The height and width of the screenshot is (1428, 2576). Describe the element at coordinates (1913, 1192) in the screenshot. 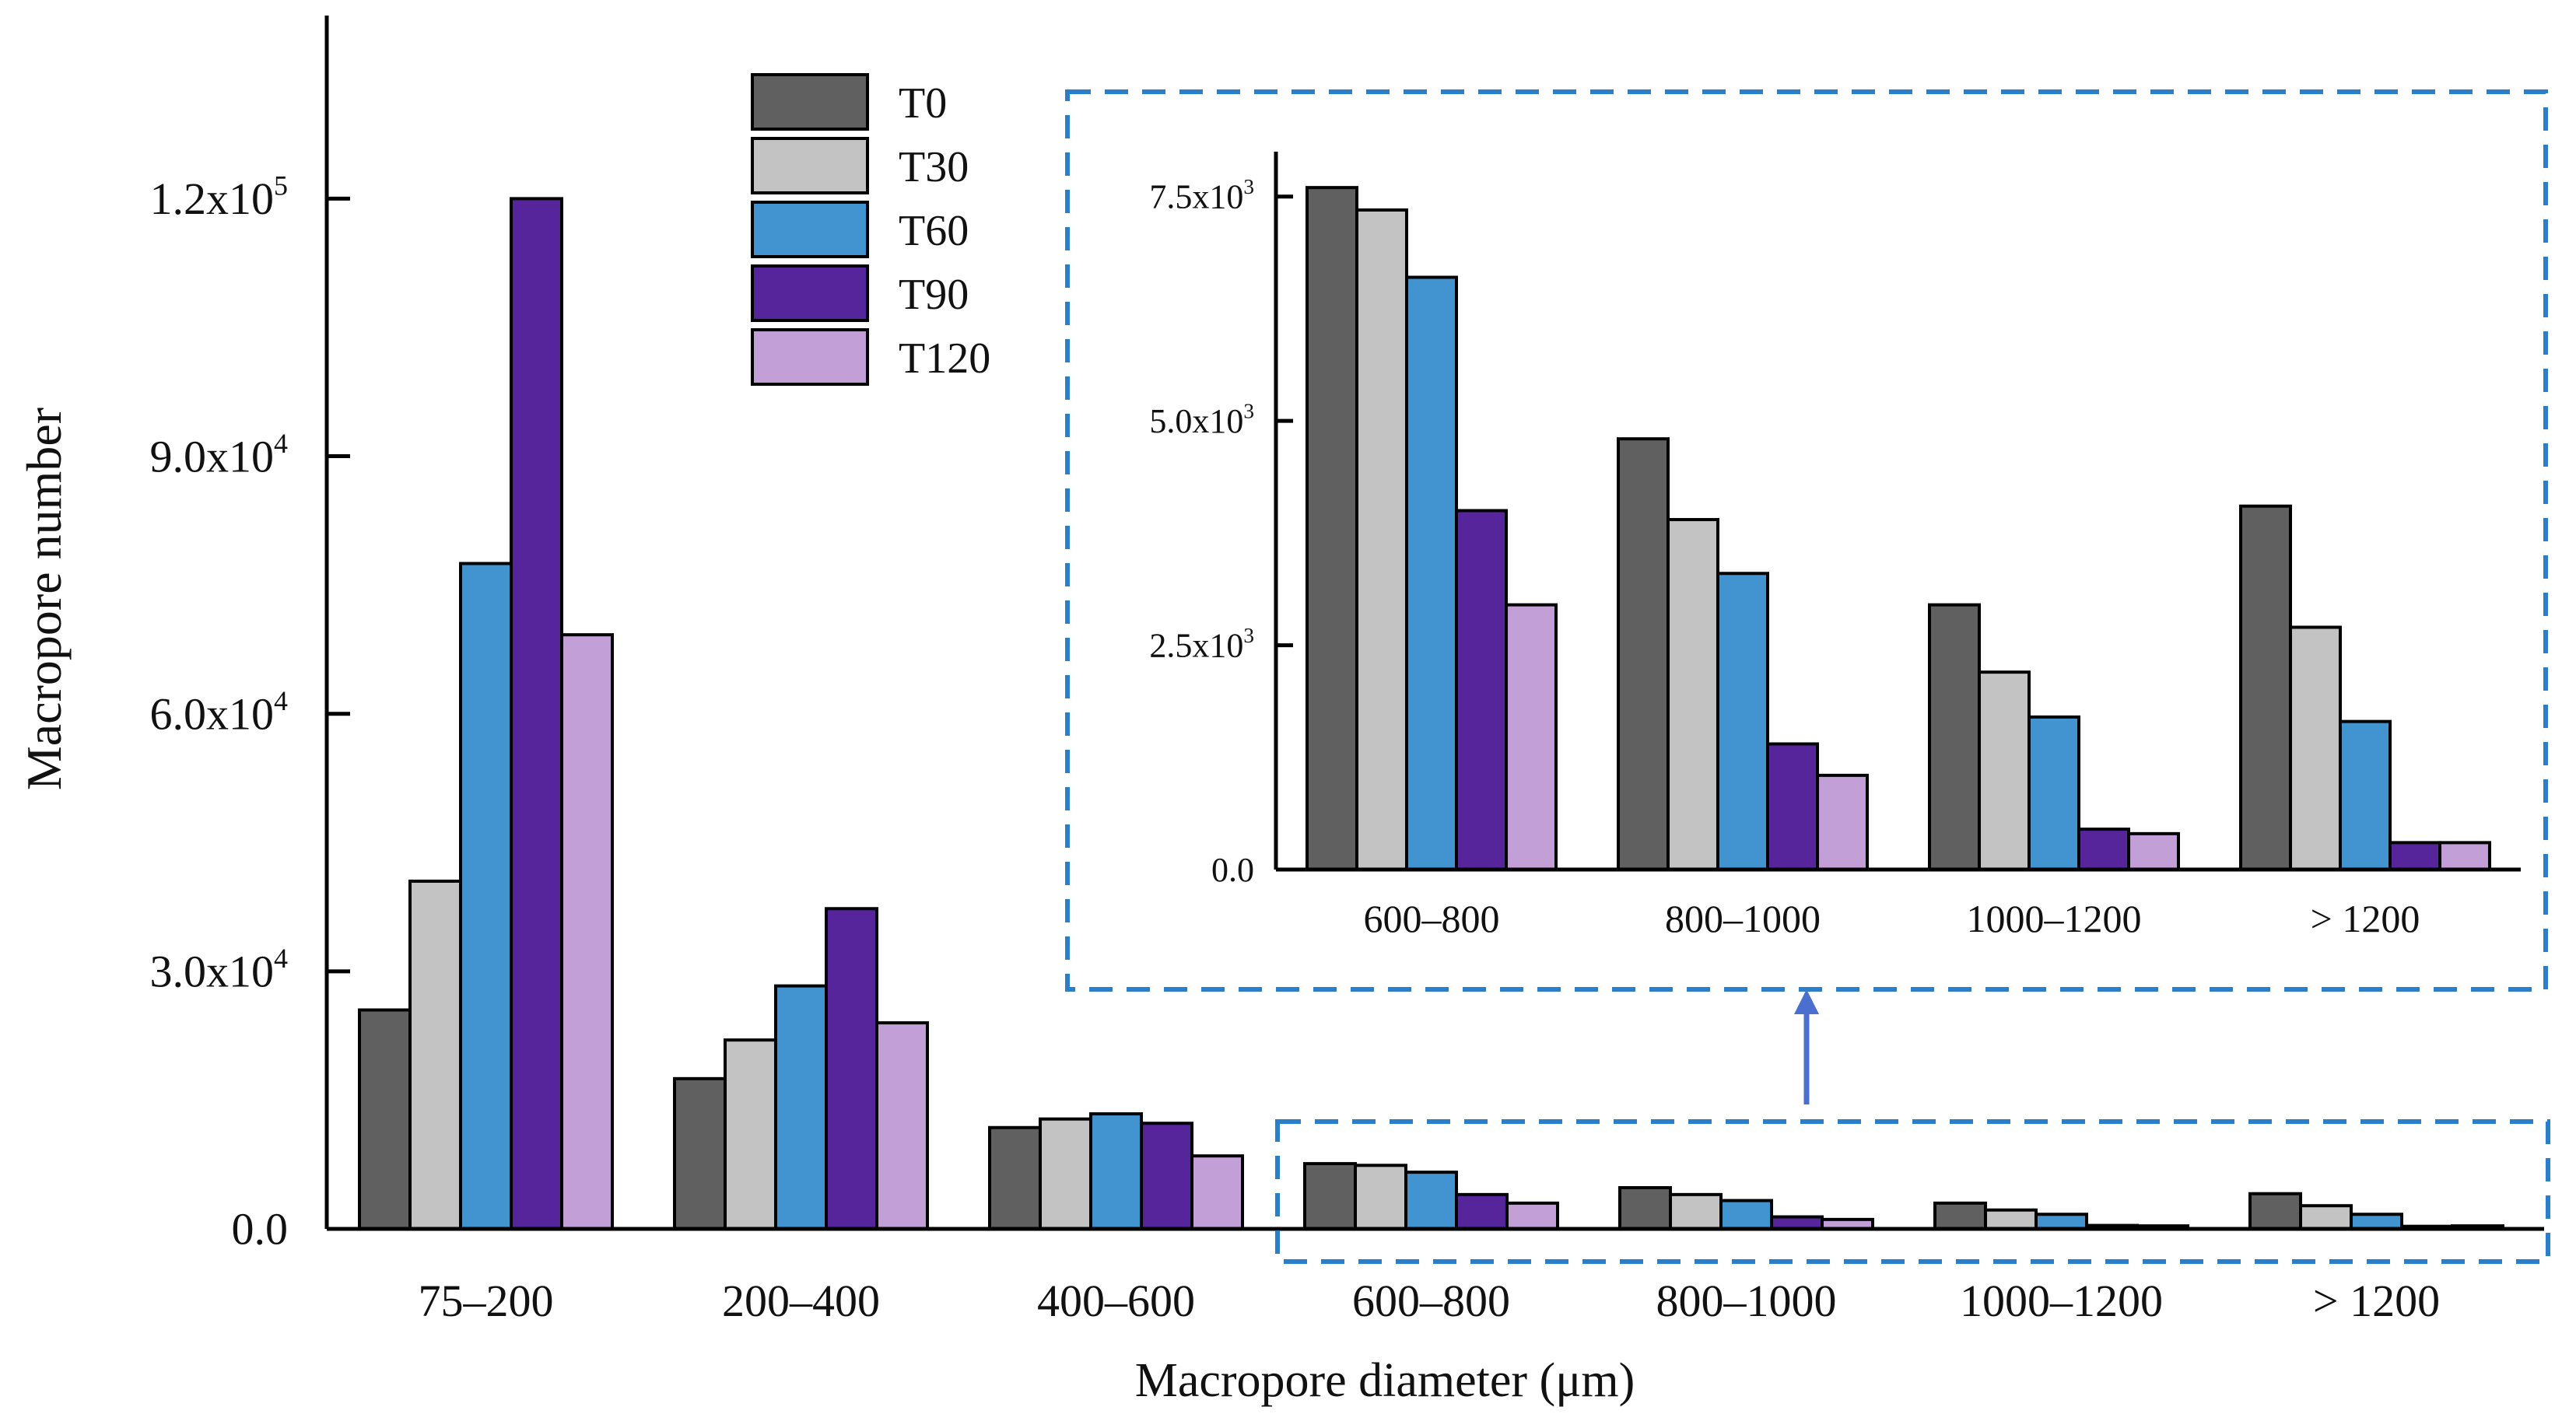

I see `zoom-source-box` at that location.